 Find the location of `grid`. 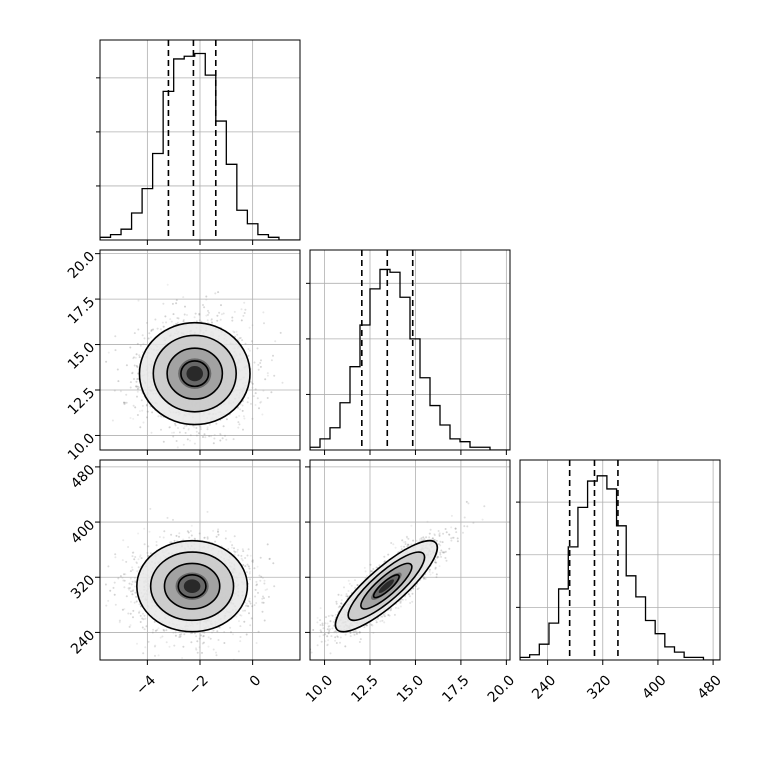

grid is located at coordinates (620, 560).